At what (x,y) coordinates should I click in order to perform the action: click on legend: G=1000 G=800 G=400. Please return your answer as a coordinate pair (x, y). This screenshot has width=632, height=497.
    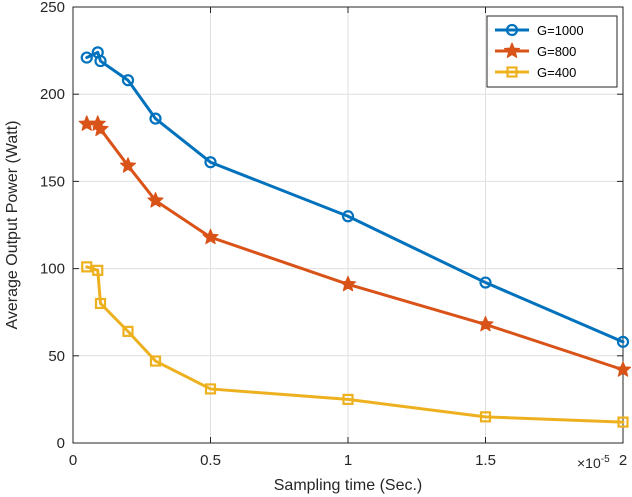
    Looking at the image, I should click on (552, 51).